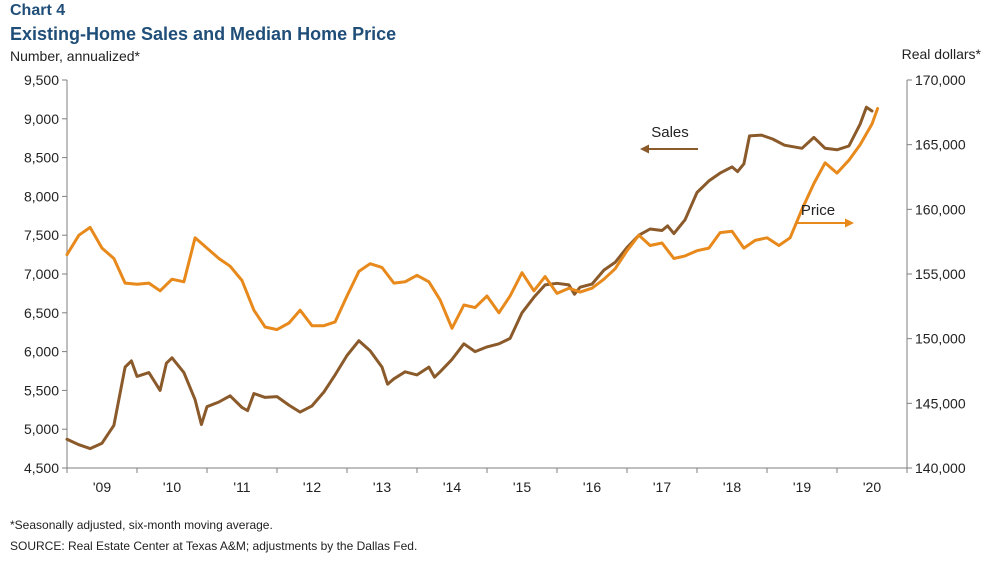 Image resolution: width=997 pixels, height=565 pixels. Describe the element at coordinates (41, 352) in the screenshot. I see `left-y-tick-label: 6,000` at that location.